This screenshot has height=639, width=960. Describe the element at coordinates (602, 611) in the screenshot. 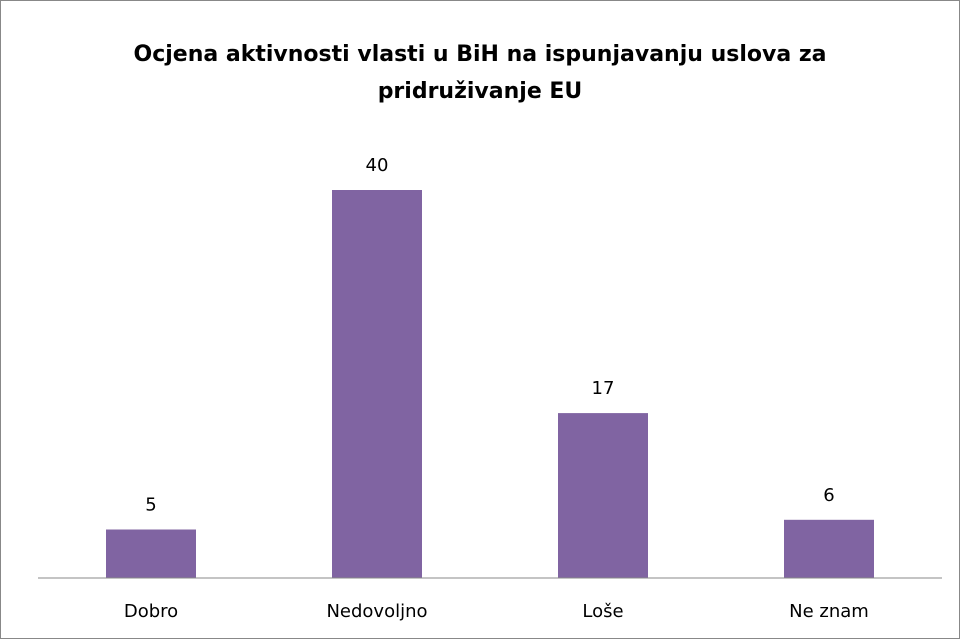

I see `x-tick-label: Loše` at that location.